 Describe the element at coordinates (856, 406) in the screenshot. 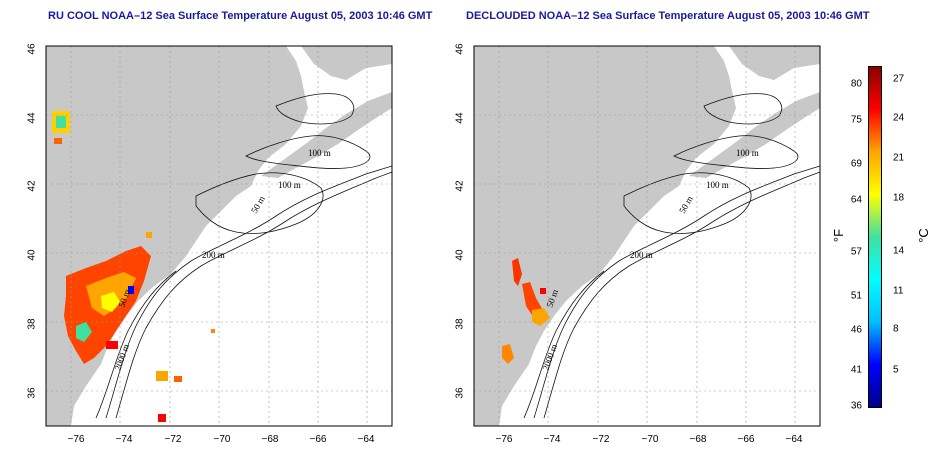

I see `fahrenheit-tick: 36` at that location.